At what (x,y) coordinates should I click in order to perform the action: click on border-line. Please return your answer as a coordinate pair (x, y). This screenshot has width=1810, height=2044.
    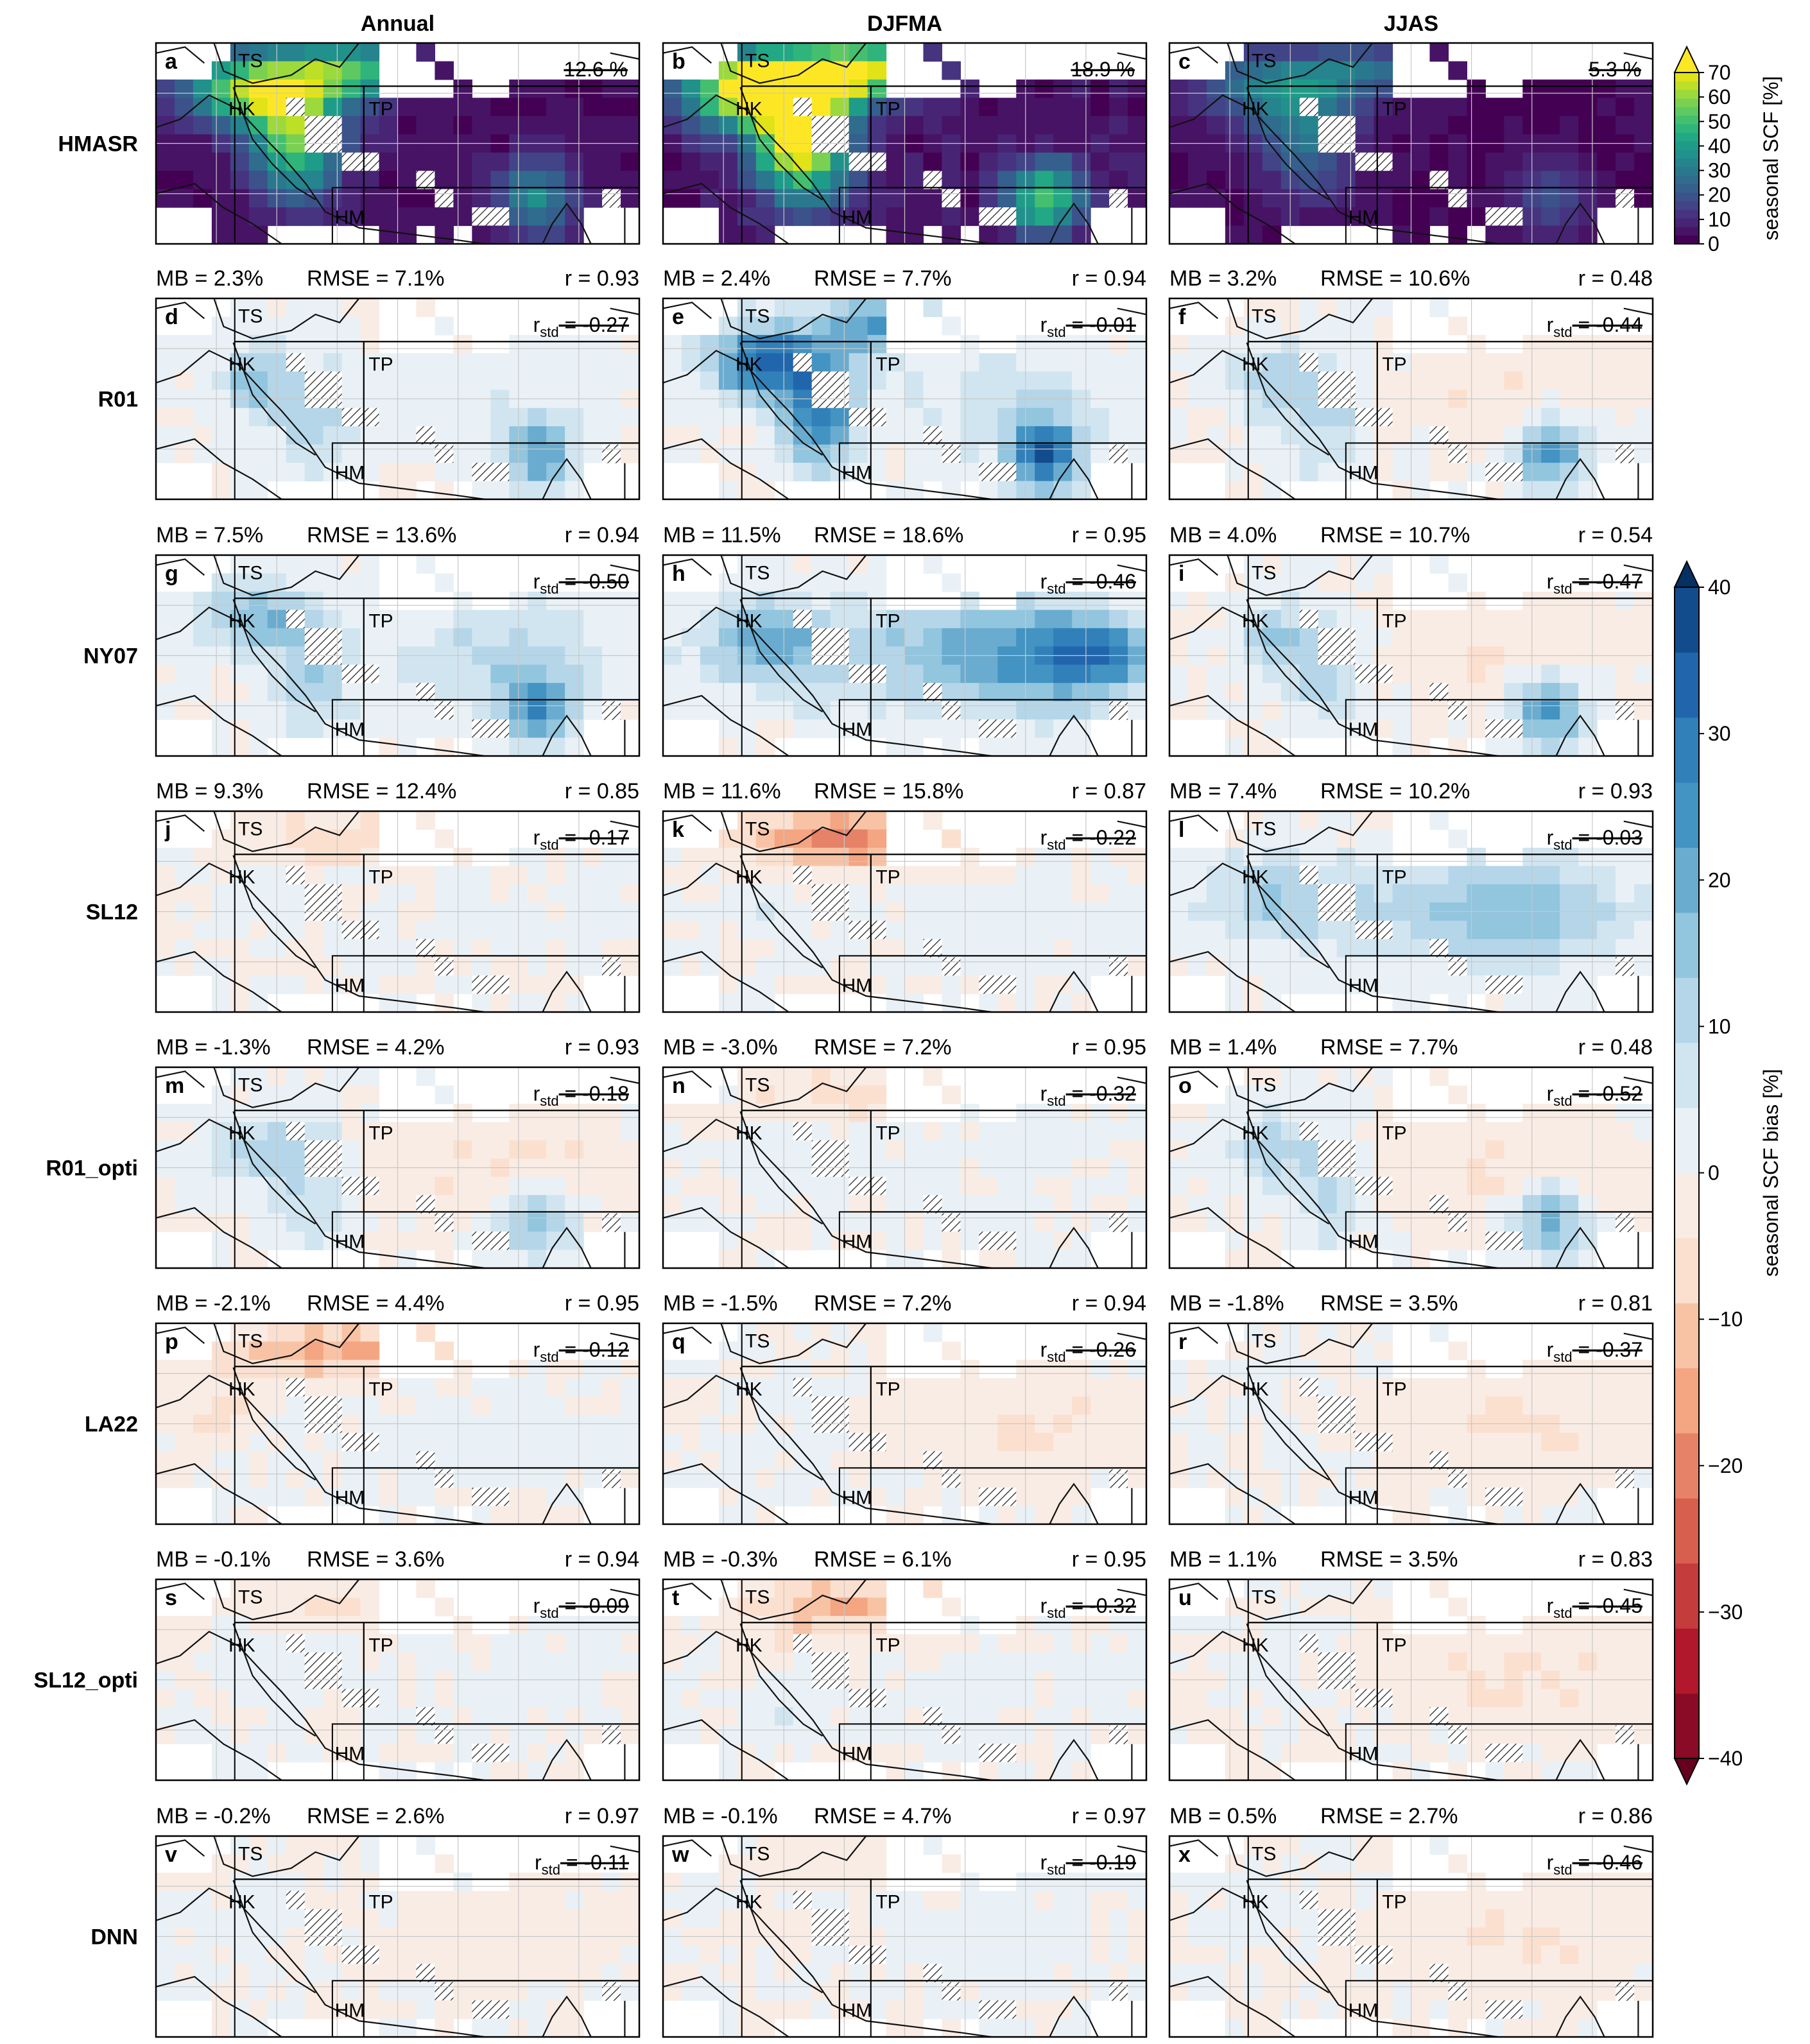
    Looking at the image, I should click on (1334, 169).